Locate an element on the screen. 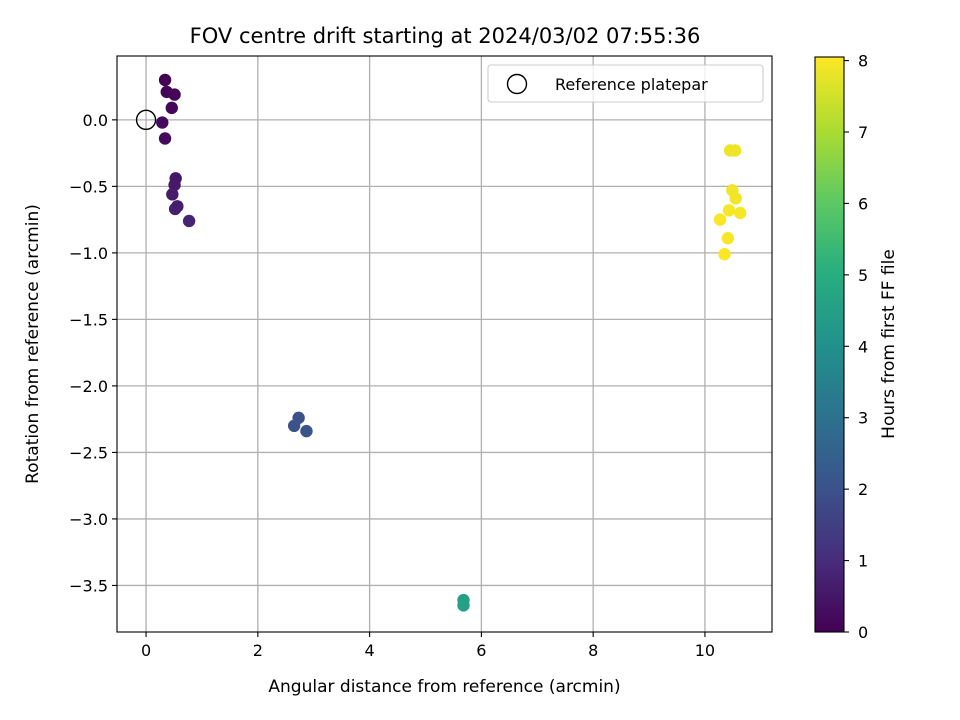  legend-box is located at coordinates (625, 83).